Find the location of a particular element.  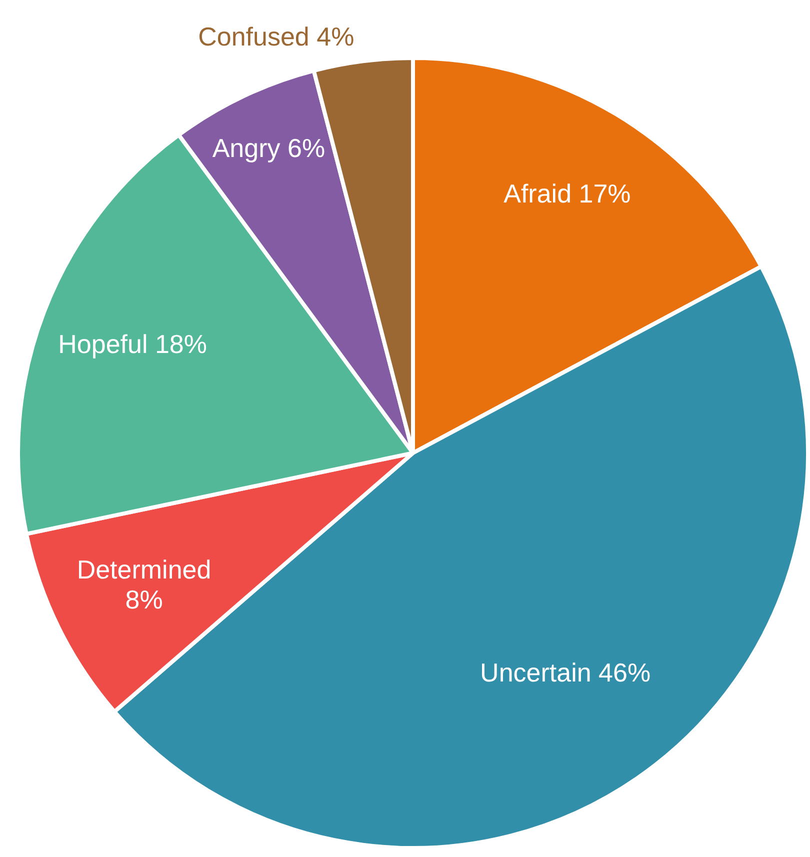

data-label: 8% is located at coordinates (144, 599).